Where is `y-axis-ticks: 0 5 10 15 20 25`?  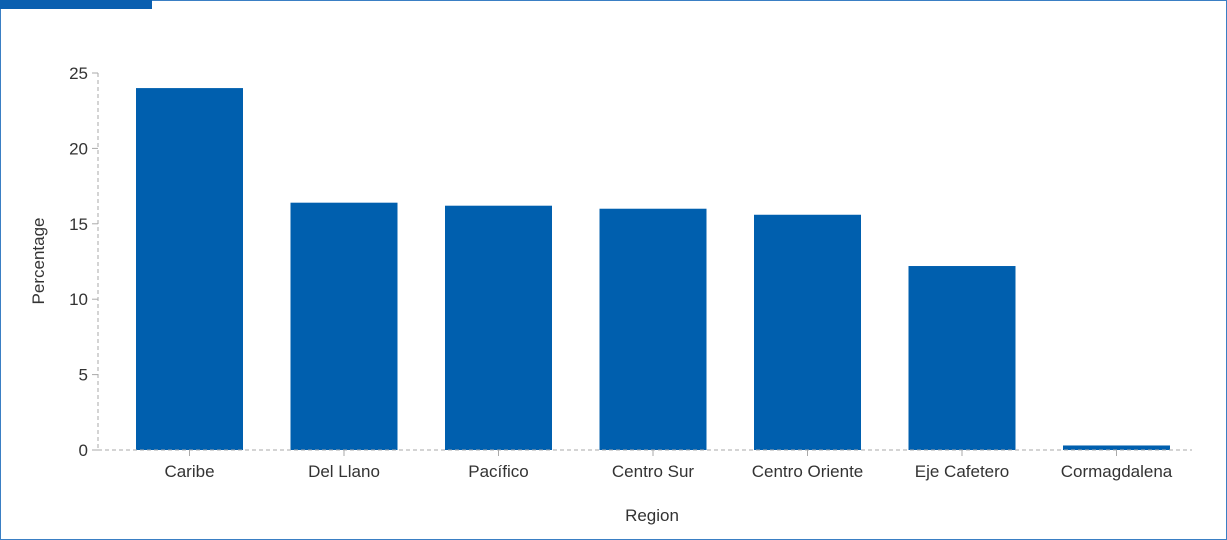 y-axis-ticks: 0 5 10 15 20 25 is located at coordinates (83, 262).